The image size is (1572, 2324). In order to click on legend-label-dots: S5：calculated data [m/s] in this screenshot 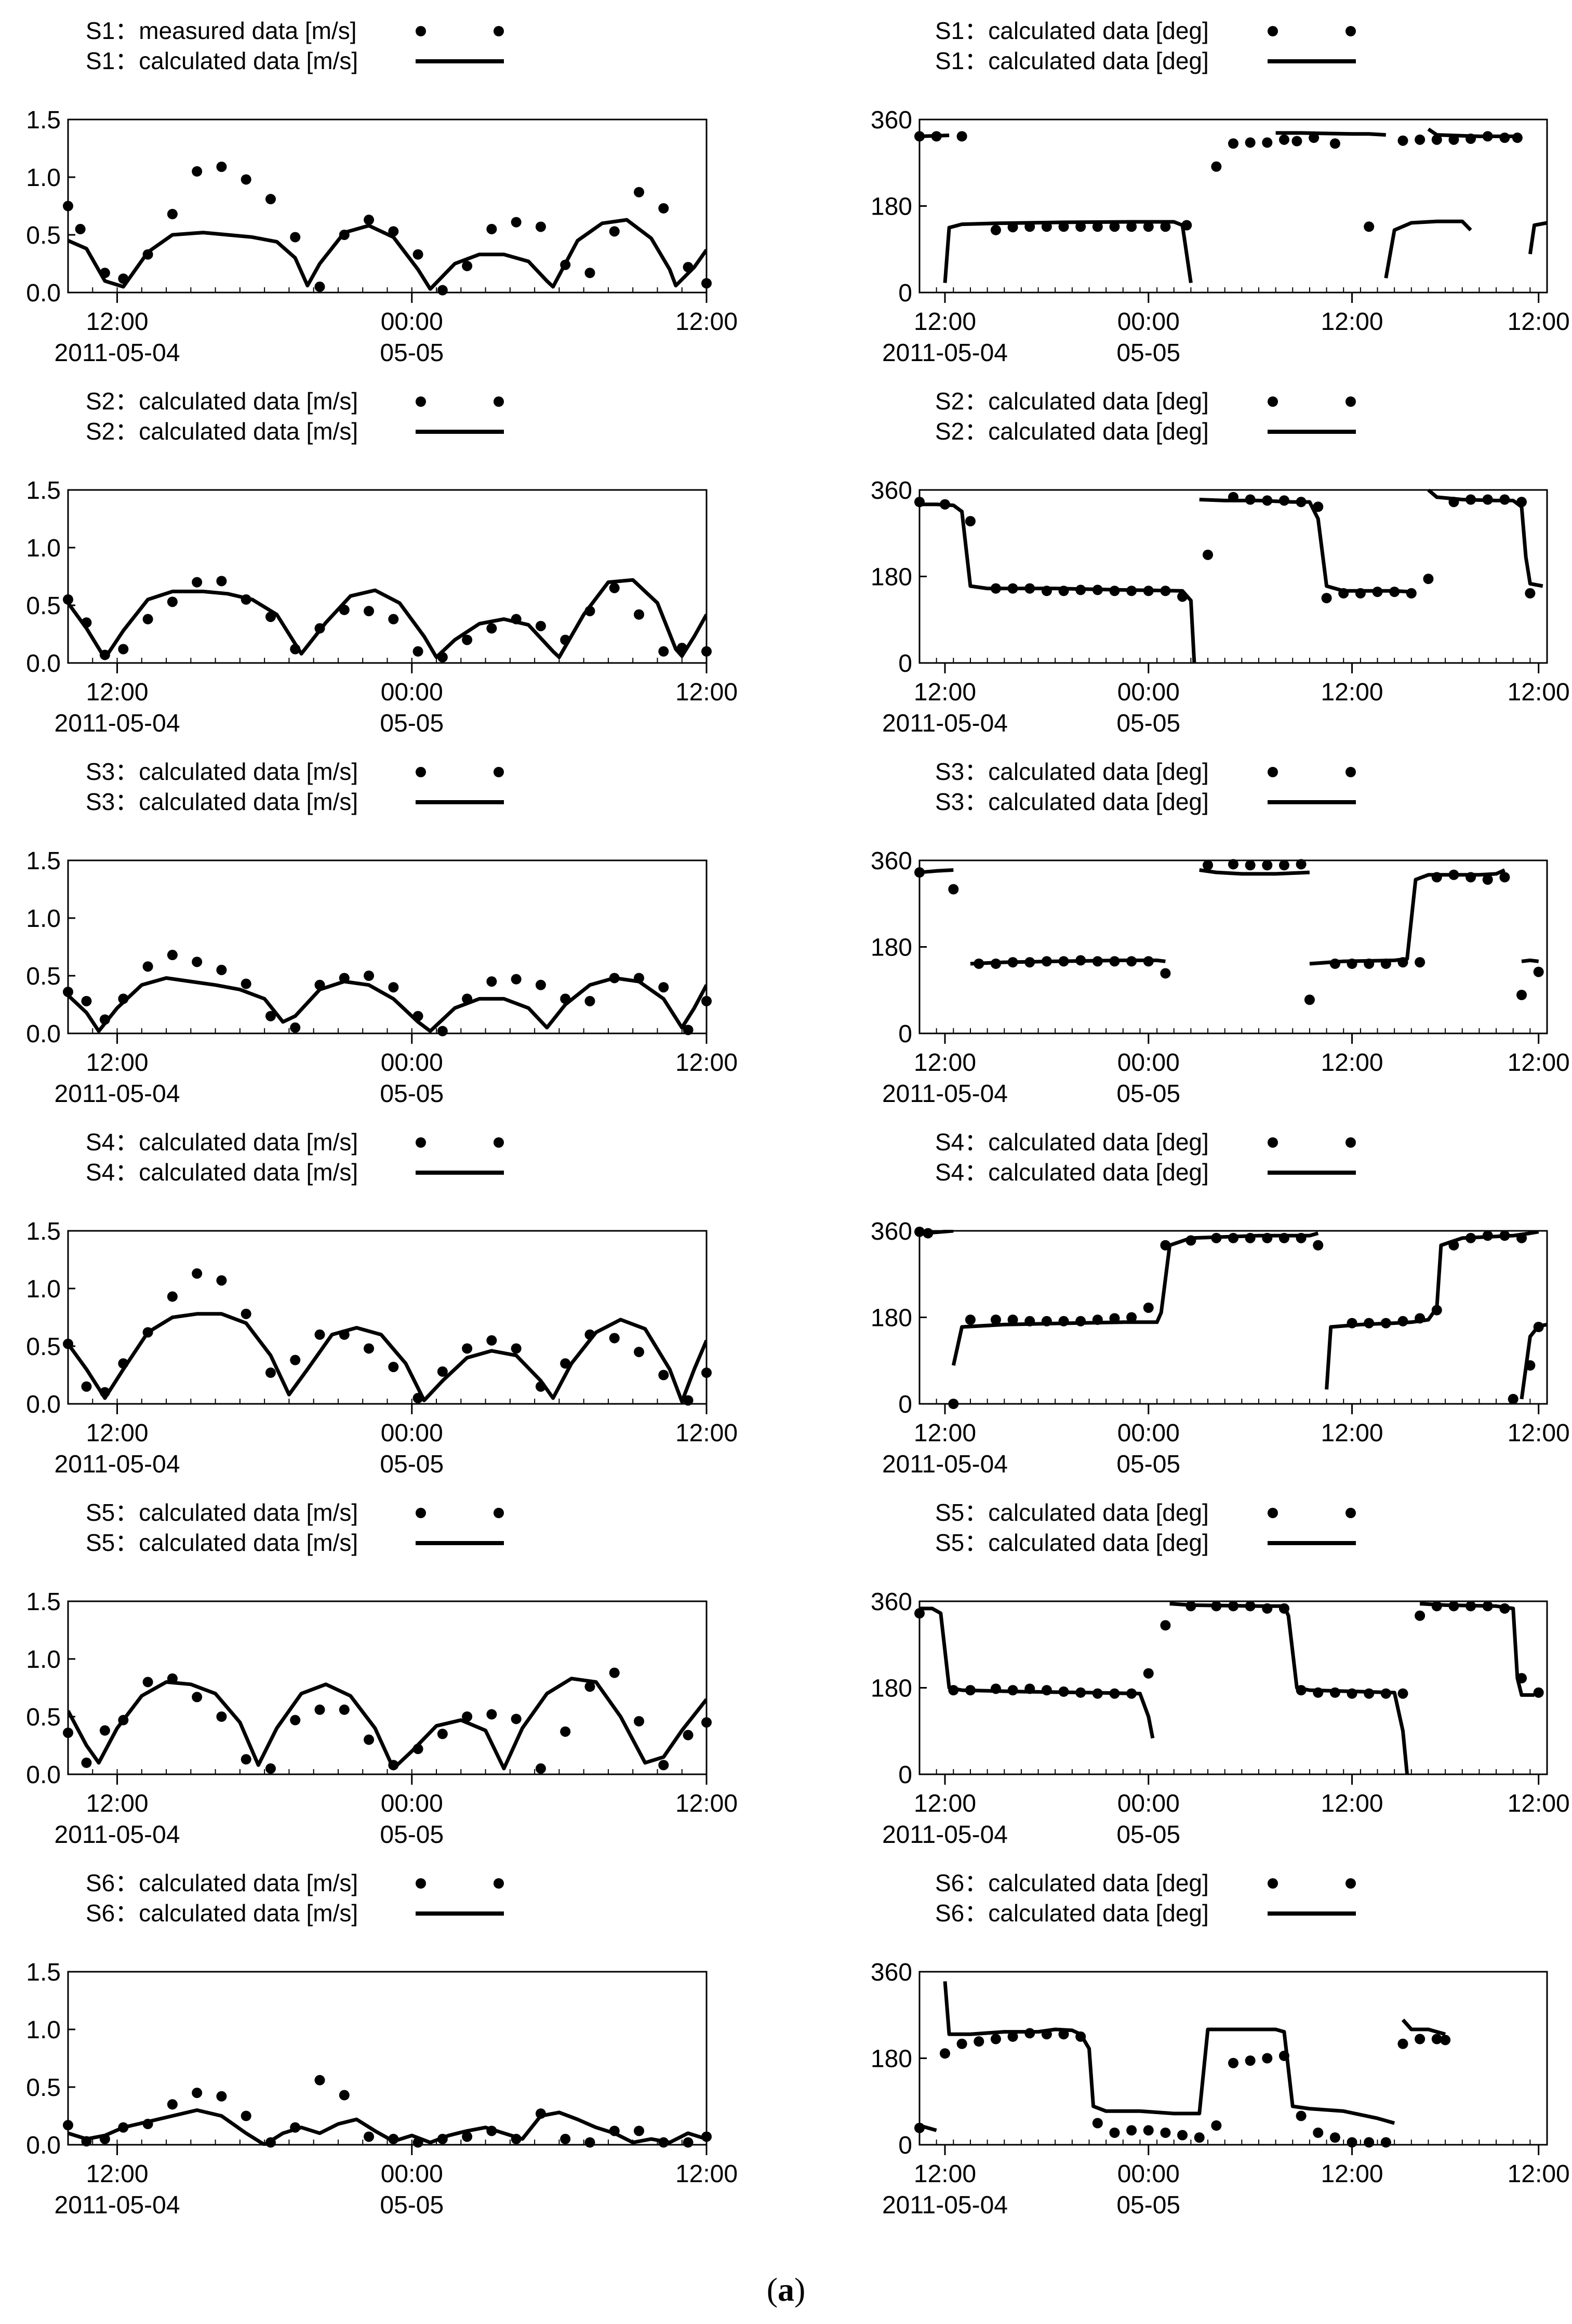, I will do `click(222, 1512)`.